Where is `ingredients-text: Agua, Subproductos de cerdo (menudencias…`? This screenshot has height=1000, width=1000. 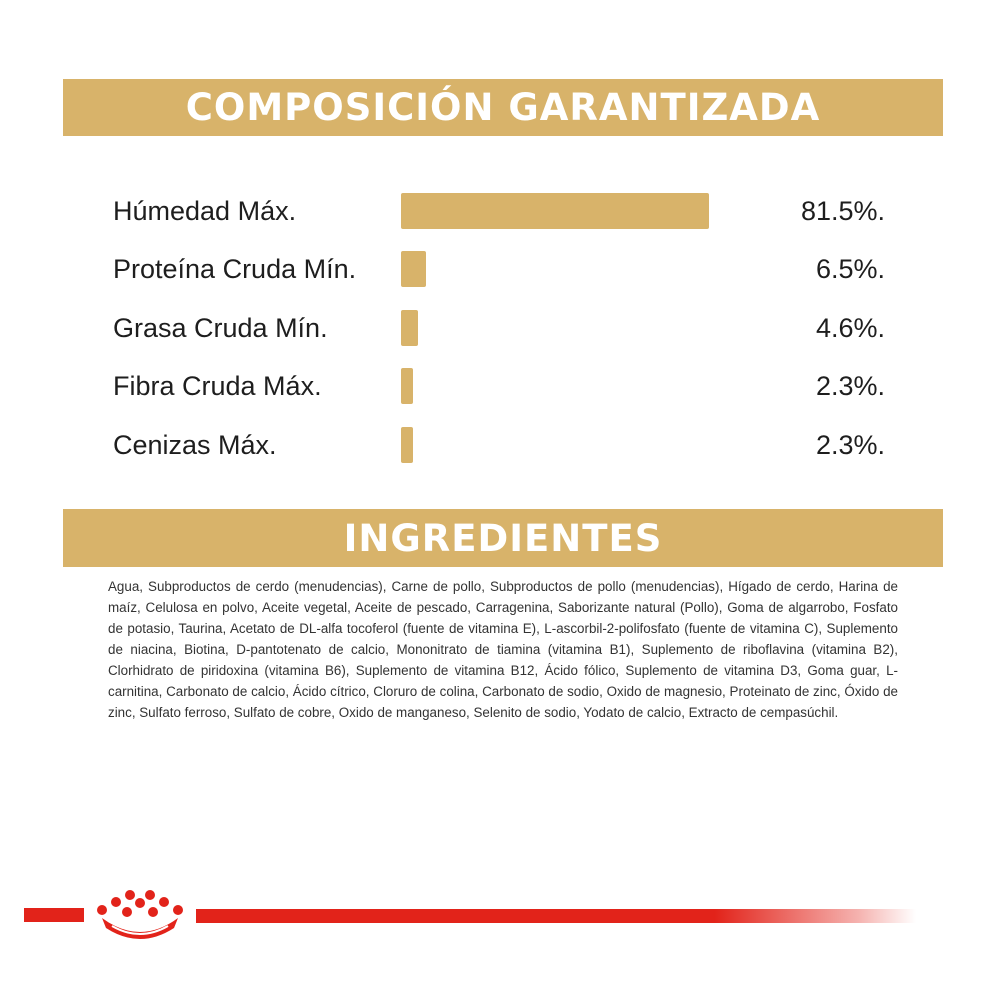 ingredients-text: Agua, Subproductos de cerdo (menudencias… is located at coordinates (503, 649).